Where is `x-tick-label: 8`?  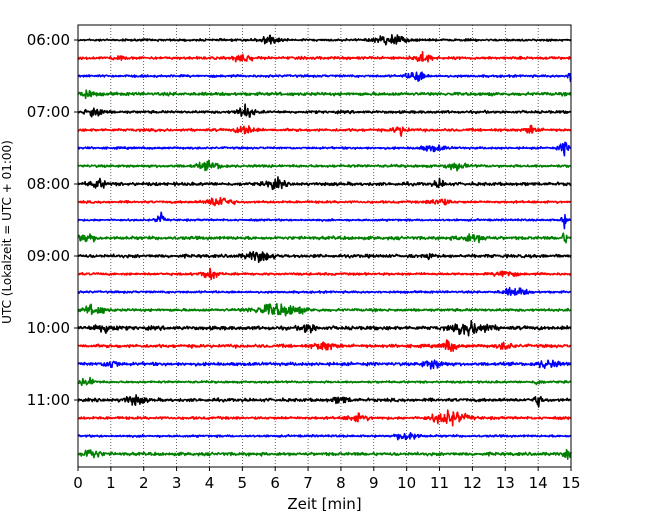
x-tick-label: 8 is located at coordinates (341, 483).